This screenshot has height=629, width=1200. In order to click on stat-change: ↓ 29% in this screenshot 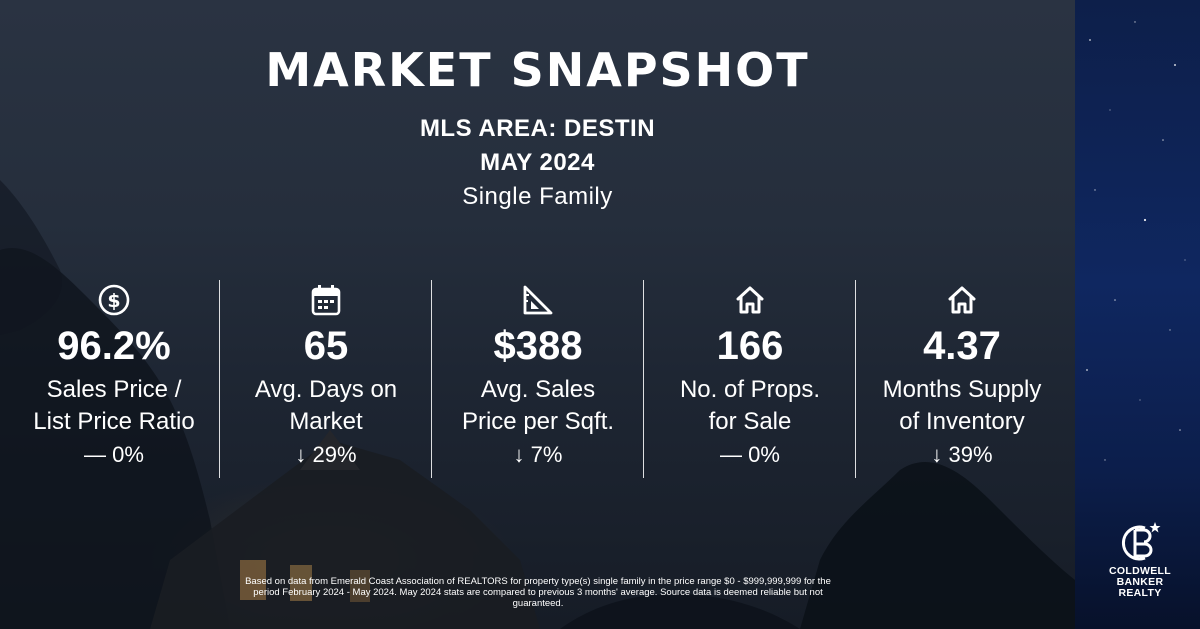, I will do `click(326, 455)`.